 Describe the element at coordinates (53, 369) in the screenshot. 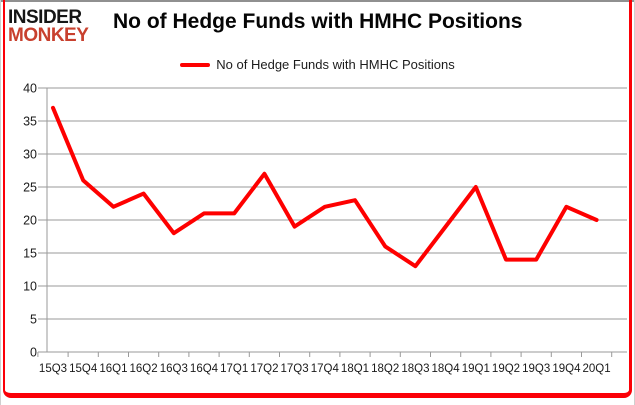

I see `x-tick-label: 15Q3` at that location.